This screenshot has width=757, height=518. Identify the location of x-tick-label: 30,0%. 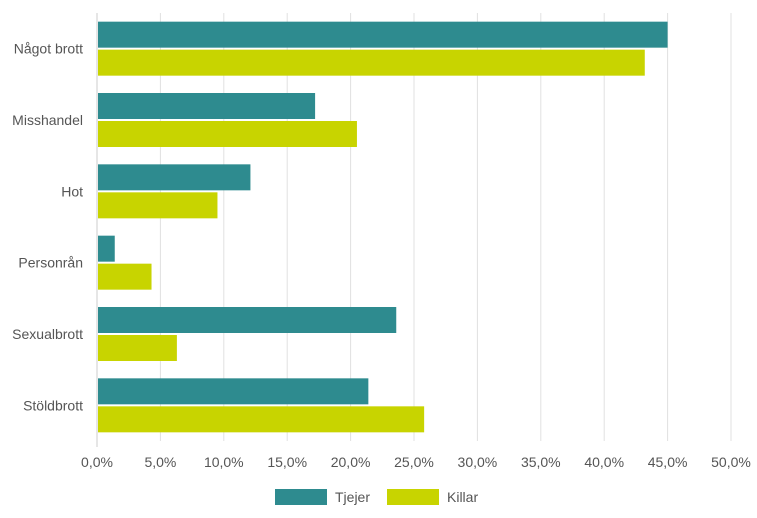
(478, 462).